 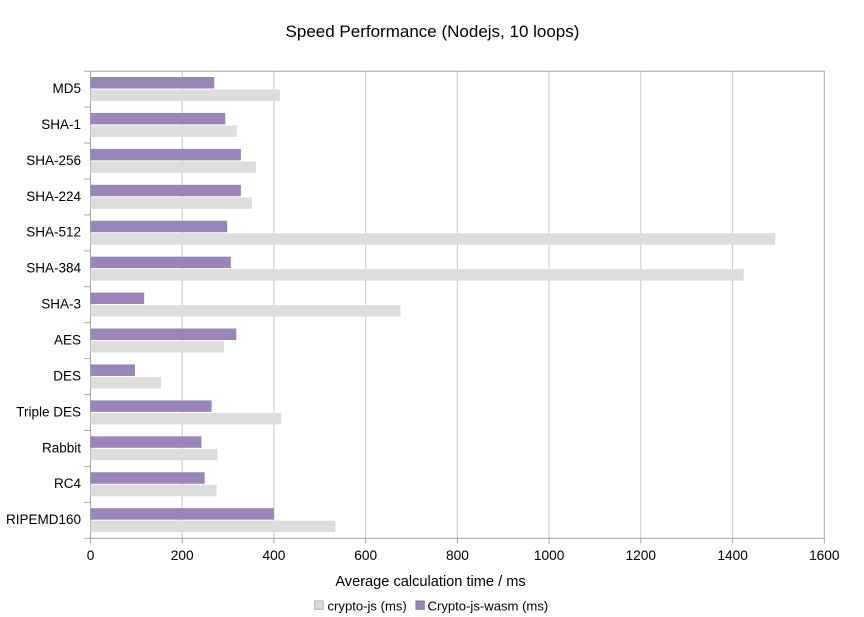 What do you see at coordinates (53, 160) in the screenshot?
I see `svg-text: SHA-256` at bounding box center [53, 160].